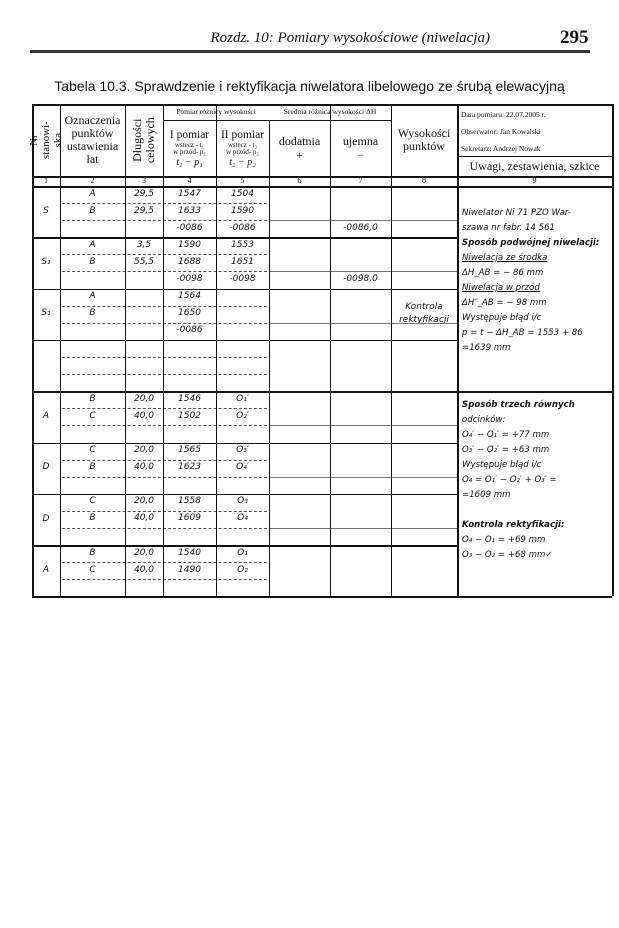 Image resolution: width=619 pixels, height=928 pixels. What do you see at coordinates (506, 435) in the screenshot?
I see `remark-line: O₄′ − O₁′ = +77 mm` at bounding box center [506, 435].